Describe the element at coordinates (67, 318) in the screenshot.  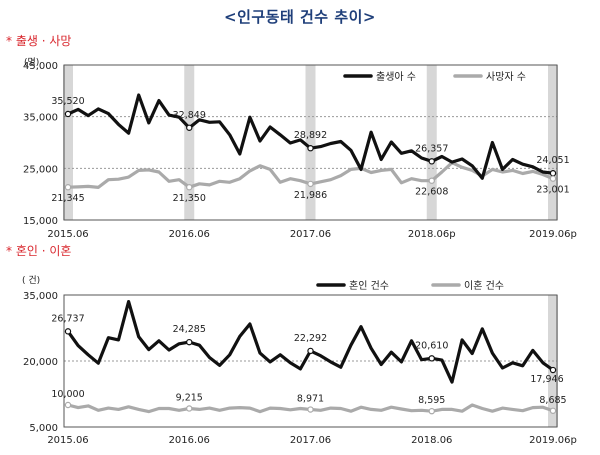
I see `data-label: 26,737` at that location.